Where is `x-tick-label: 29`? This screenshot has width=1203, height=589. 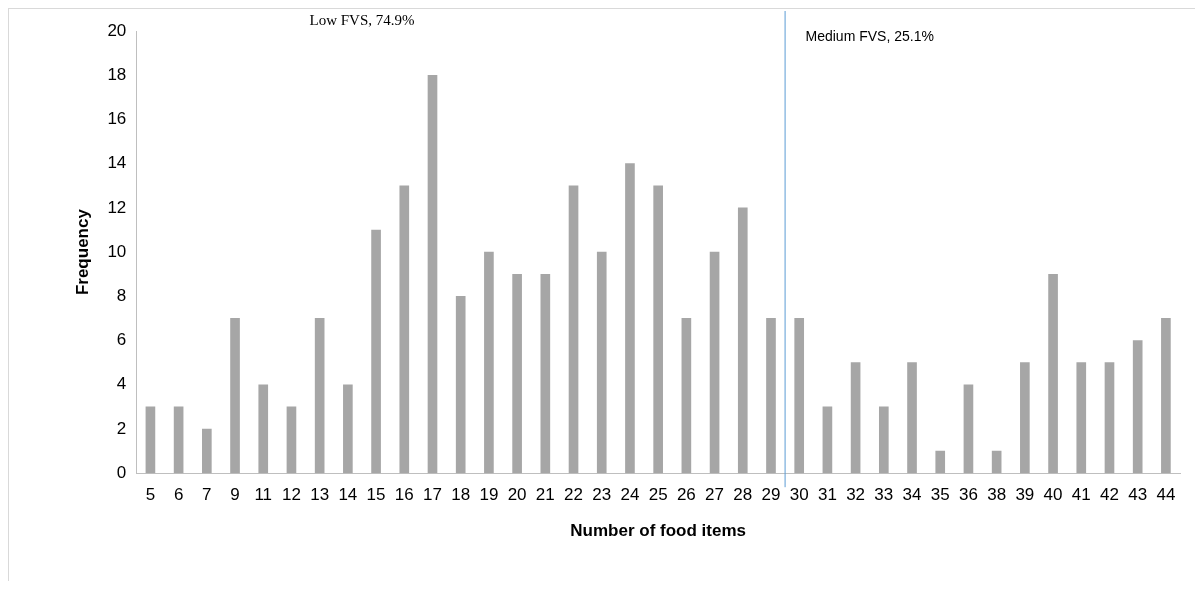
x-tick-label: 29 is located at coordinates (771, 495).